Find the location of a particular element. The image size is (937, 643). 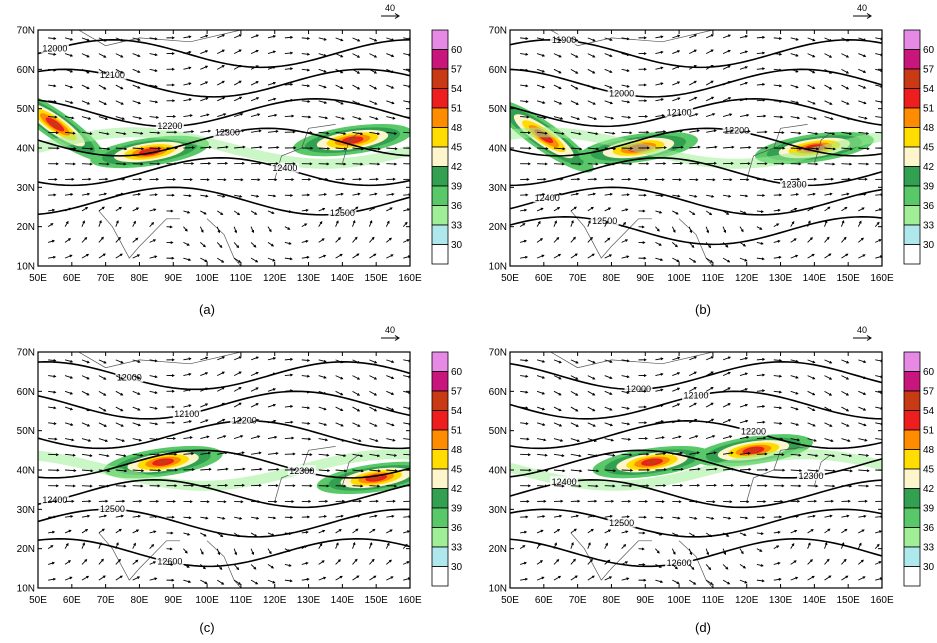

y-tick-label: 50N is located at coordinates (26, 431).